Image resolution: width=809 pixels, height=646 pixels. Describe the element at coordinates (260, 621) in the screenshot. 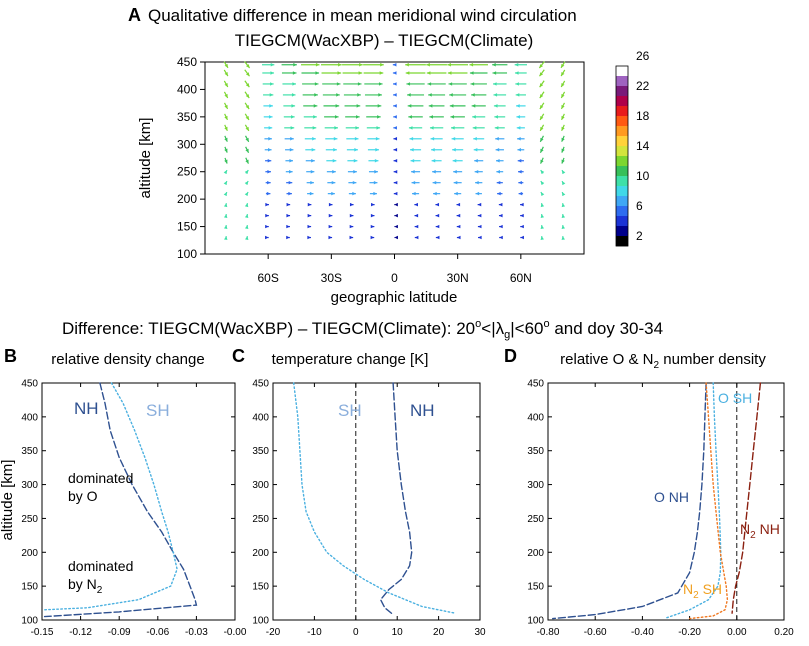

I see `ytick-label: 100` at that location.